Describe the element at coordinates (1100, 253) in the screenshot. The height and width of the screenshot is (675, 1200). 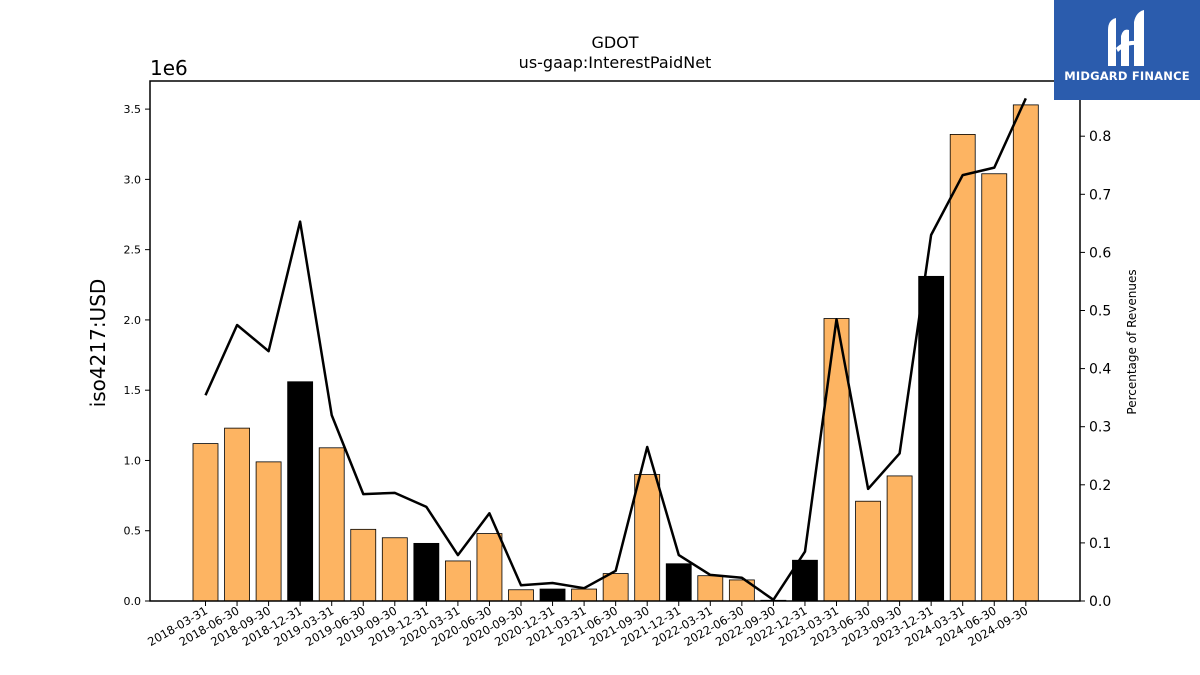
I see `y2-tick-label: 0.6` at that location.